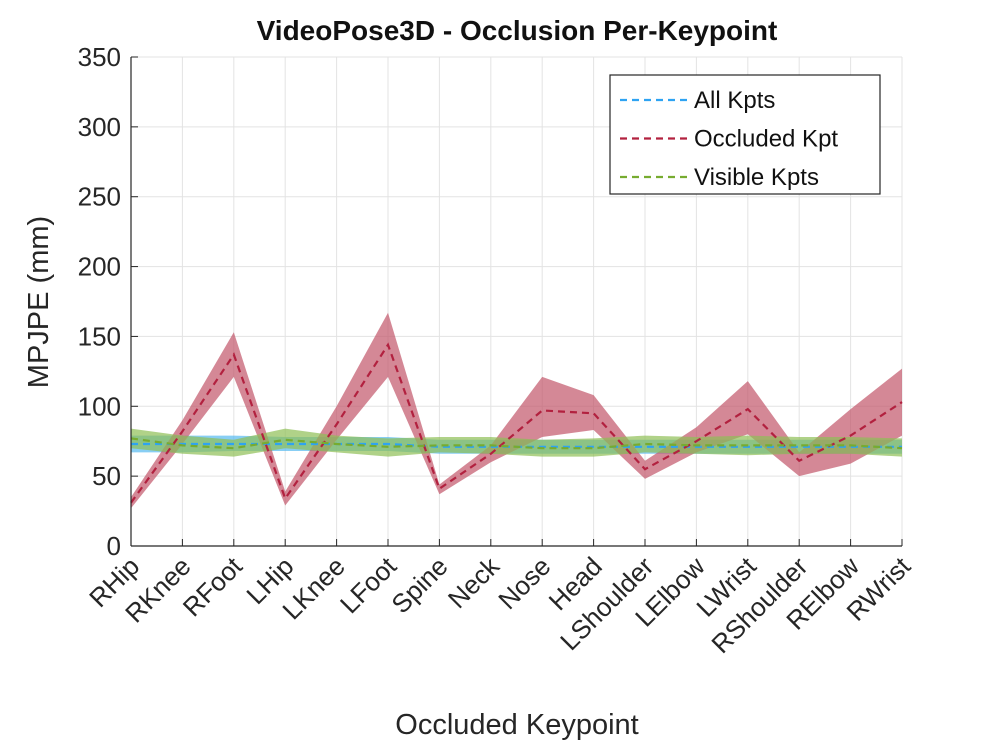  I want to click on legend-label-visible-kpts: Visible Kpts, so click(756, 177).